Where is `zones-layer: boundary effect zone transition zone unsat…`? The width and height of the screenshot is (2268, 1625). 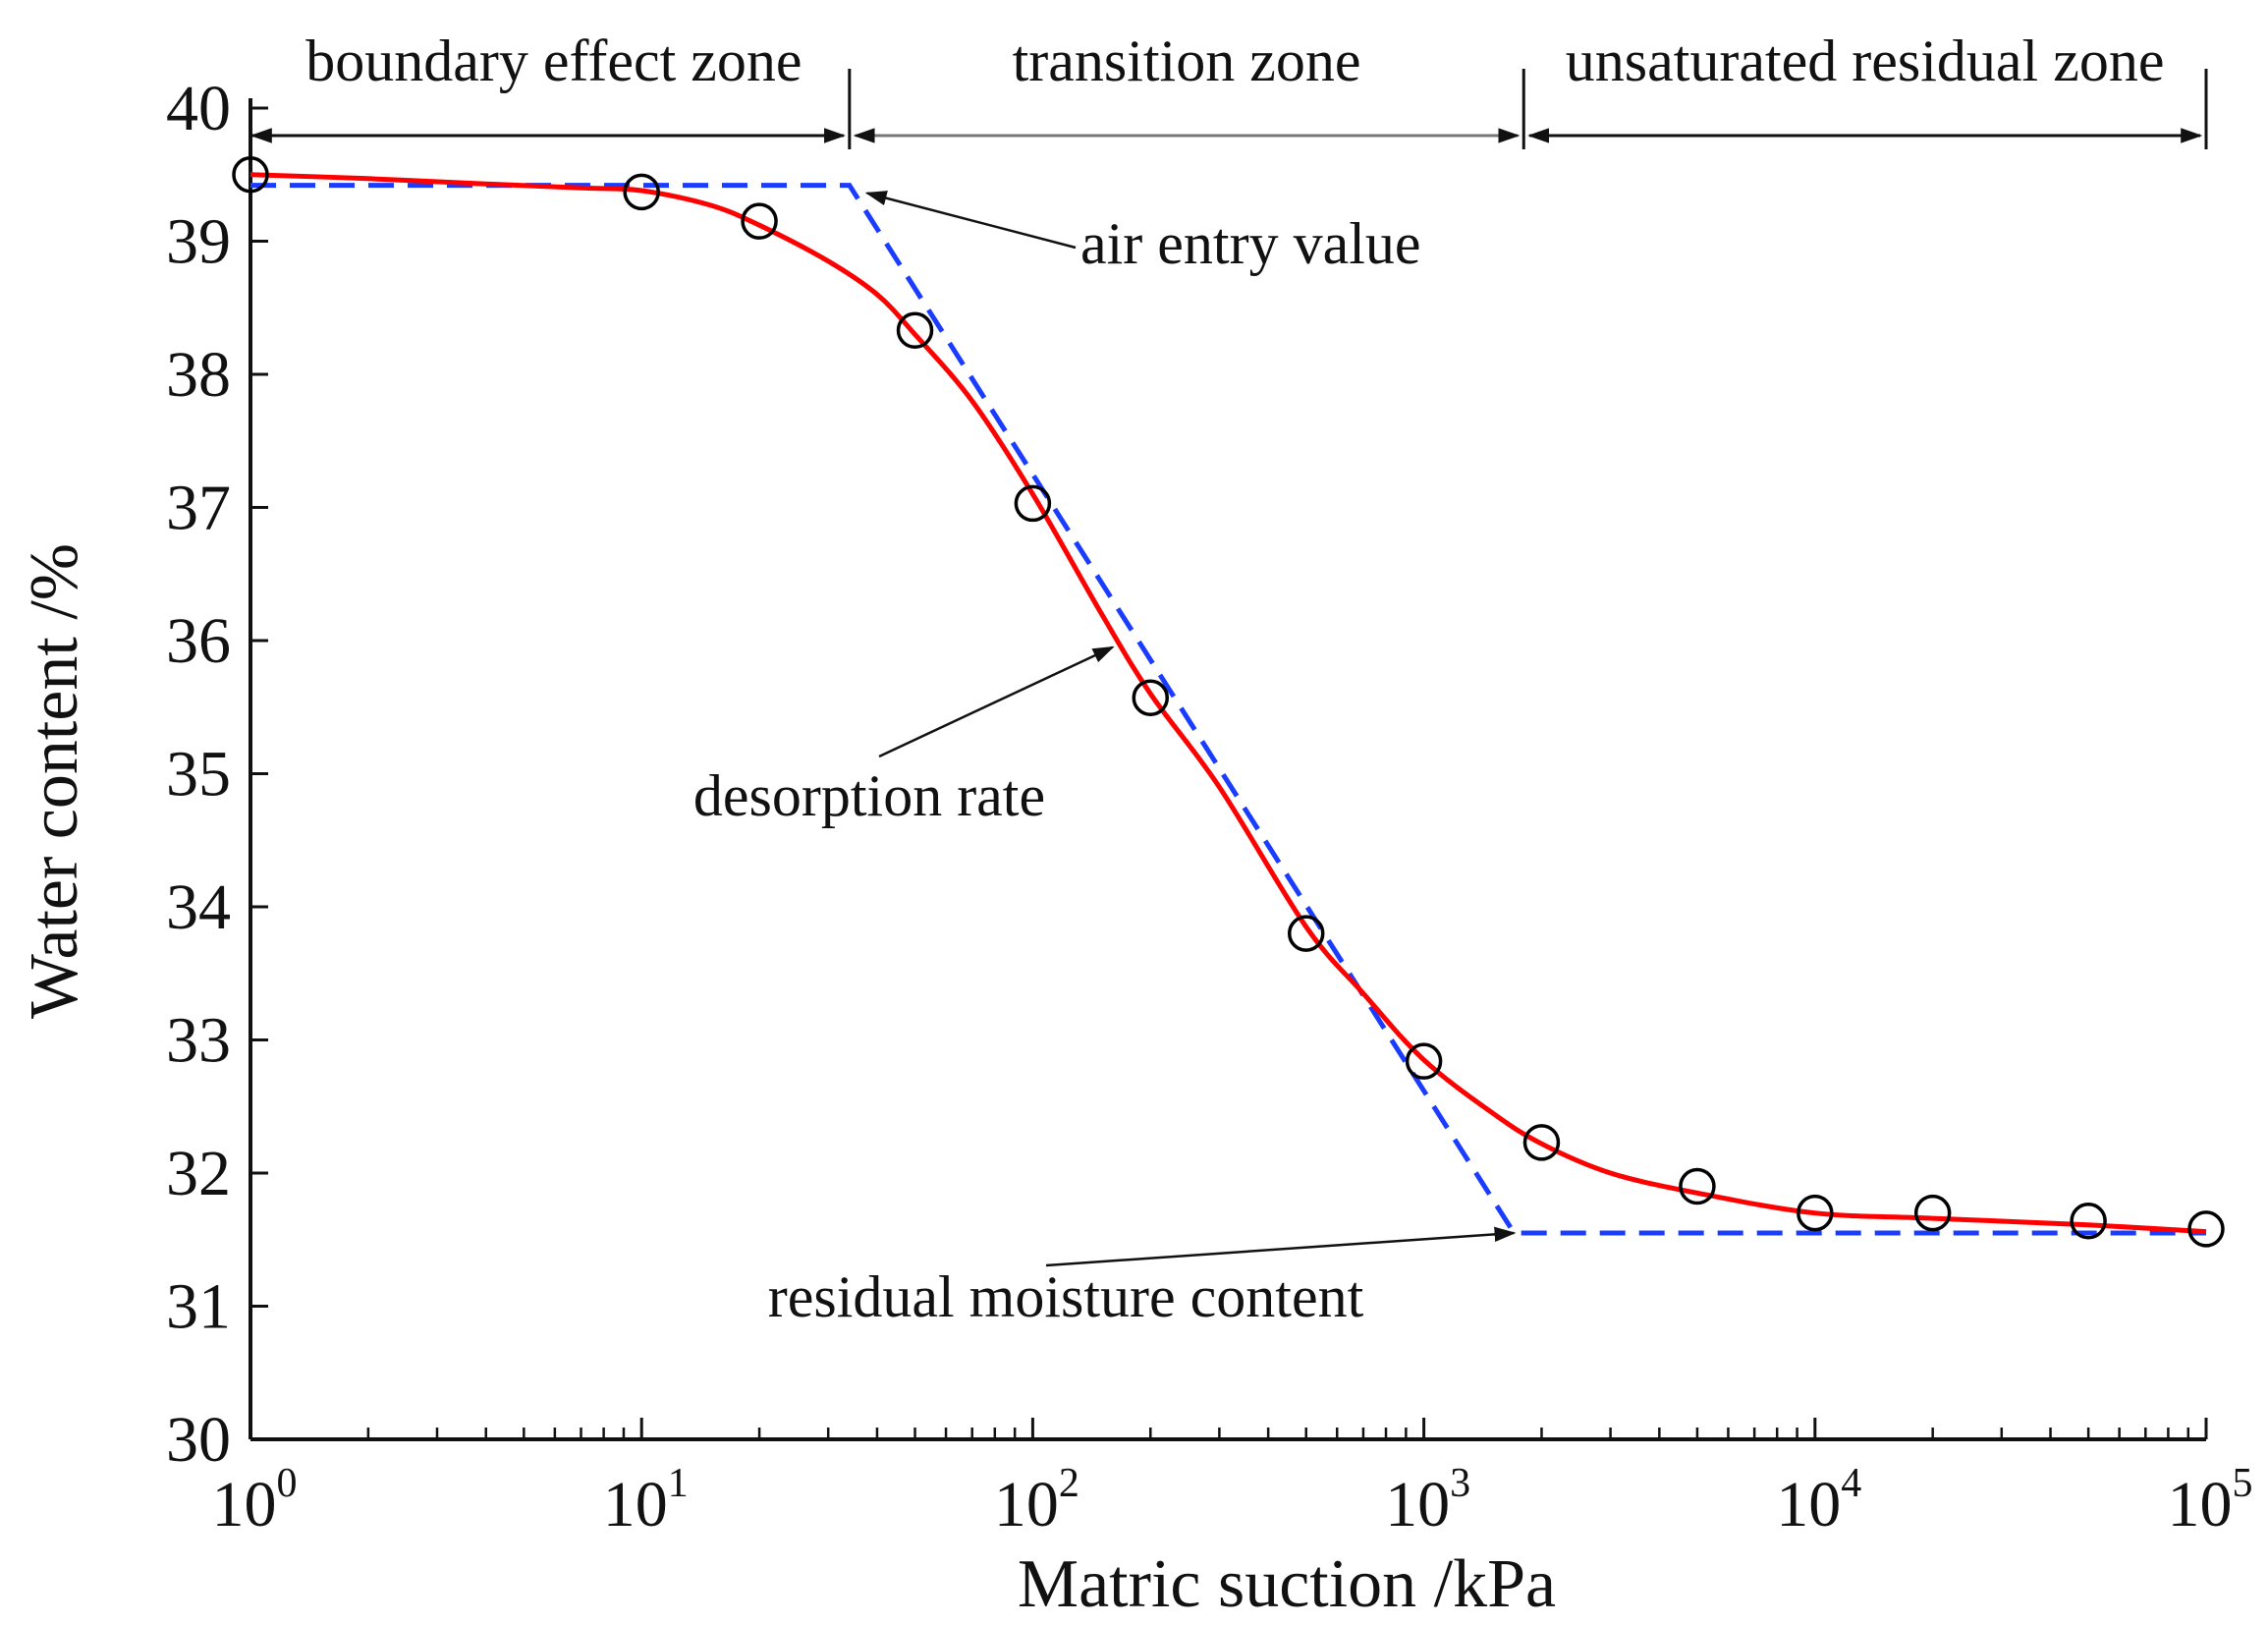 zones-layer: boundary effect zone transition zone unsat… is located at coordinates (1228, 88).